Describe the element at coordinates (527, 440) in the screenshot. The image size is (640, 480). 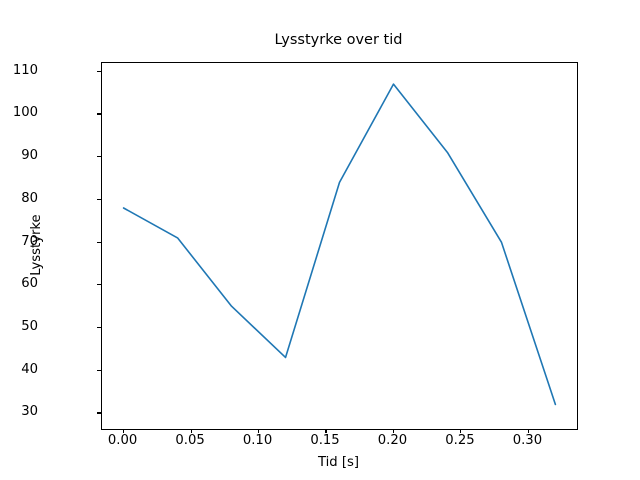
I see `x-tick-label: 0.30` at that location.